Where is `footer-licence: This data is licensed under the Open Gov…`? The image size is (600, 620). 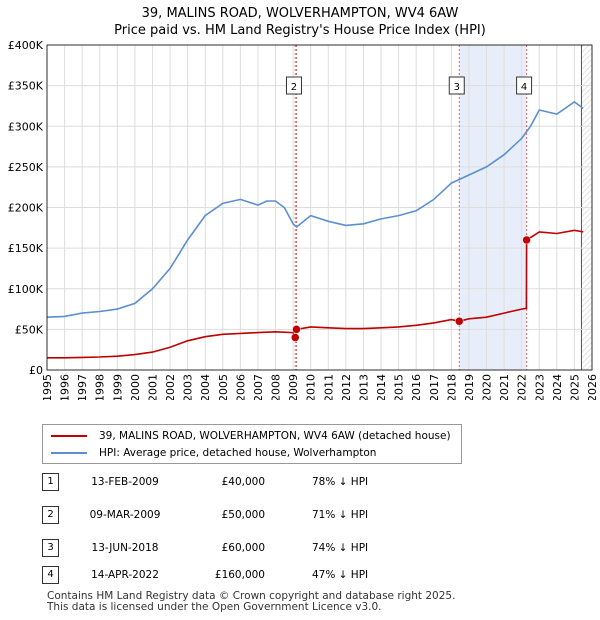
footer-licence: This data is licensed under the Open Gov… is located at coordinates (214, 607).